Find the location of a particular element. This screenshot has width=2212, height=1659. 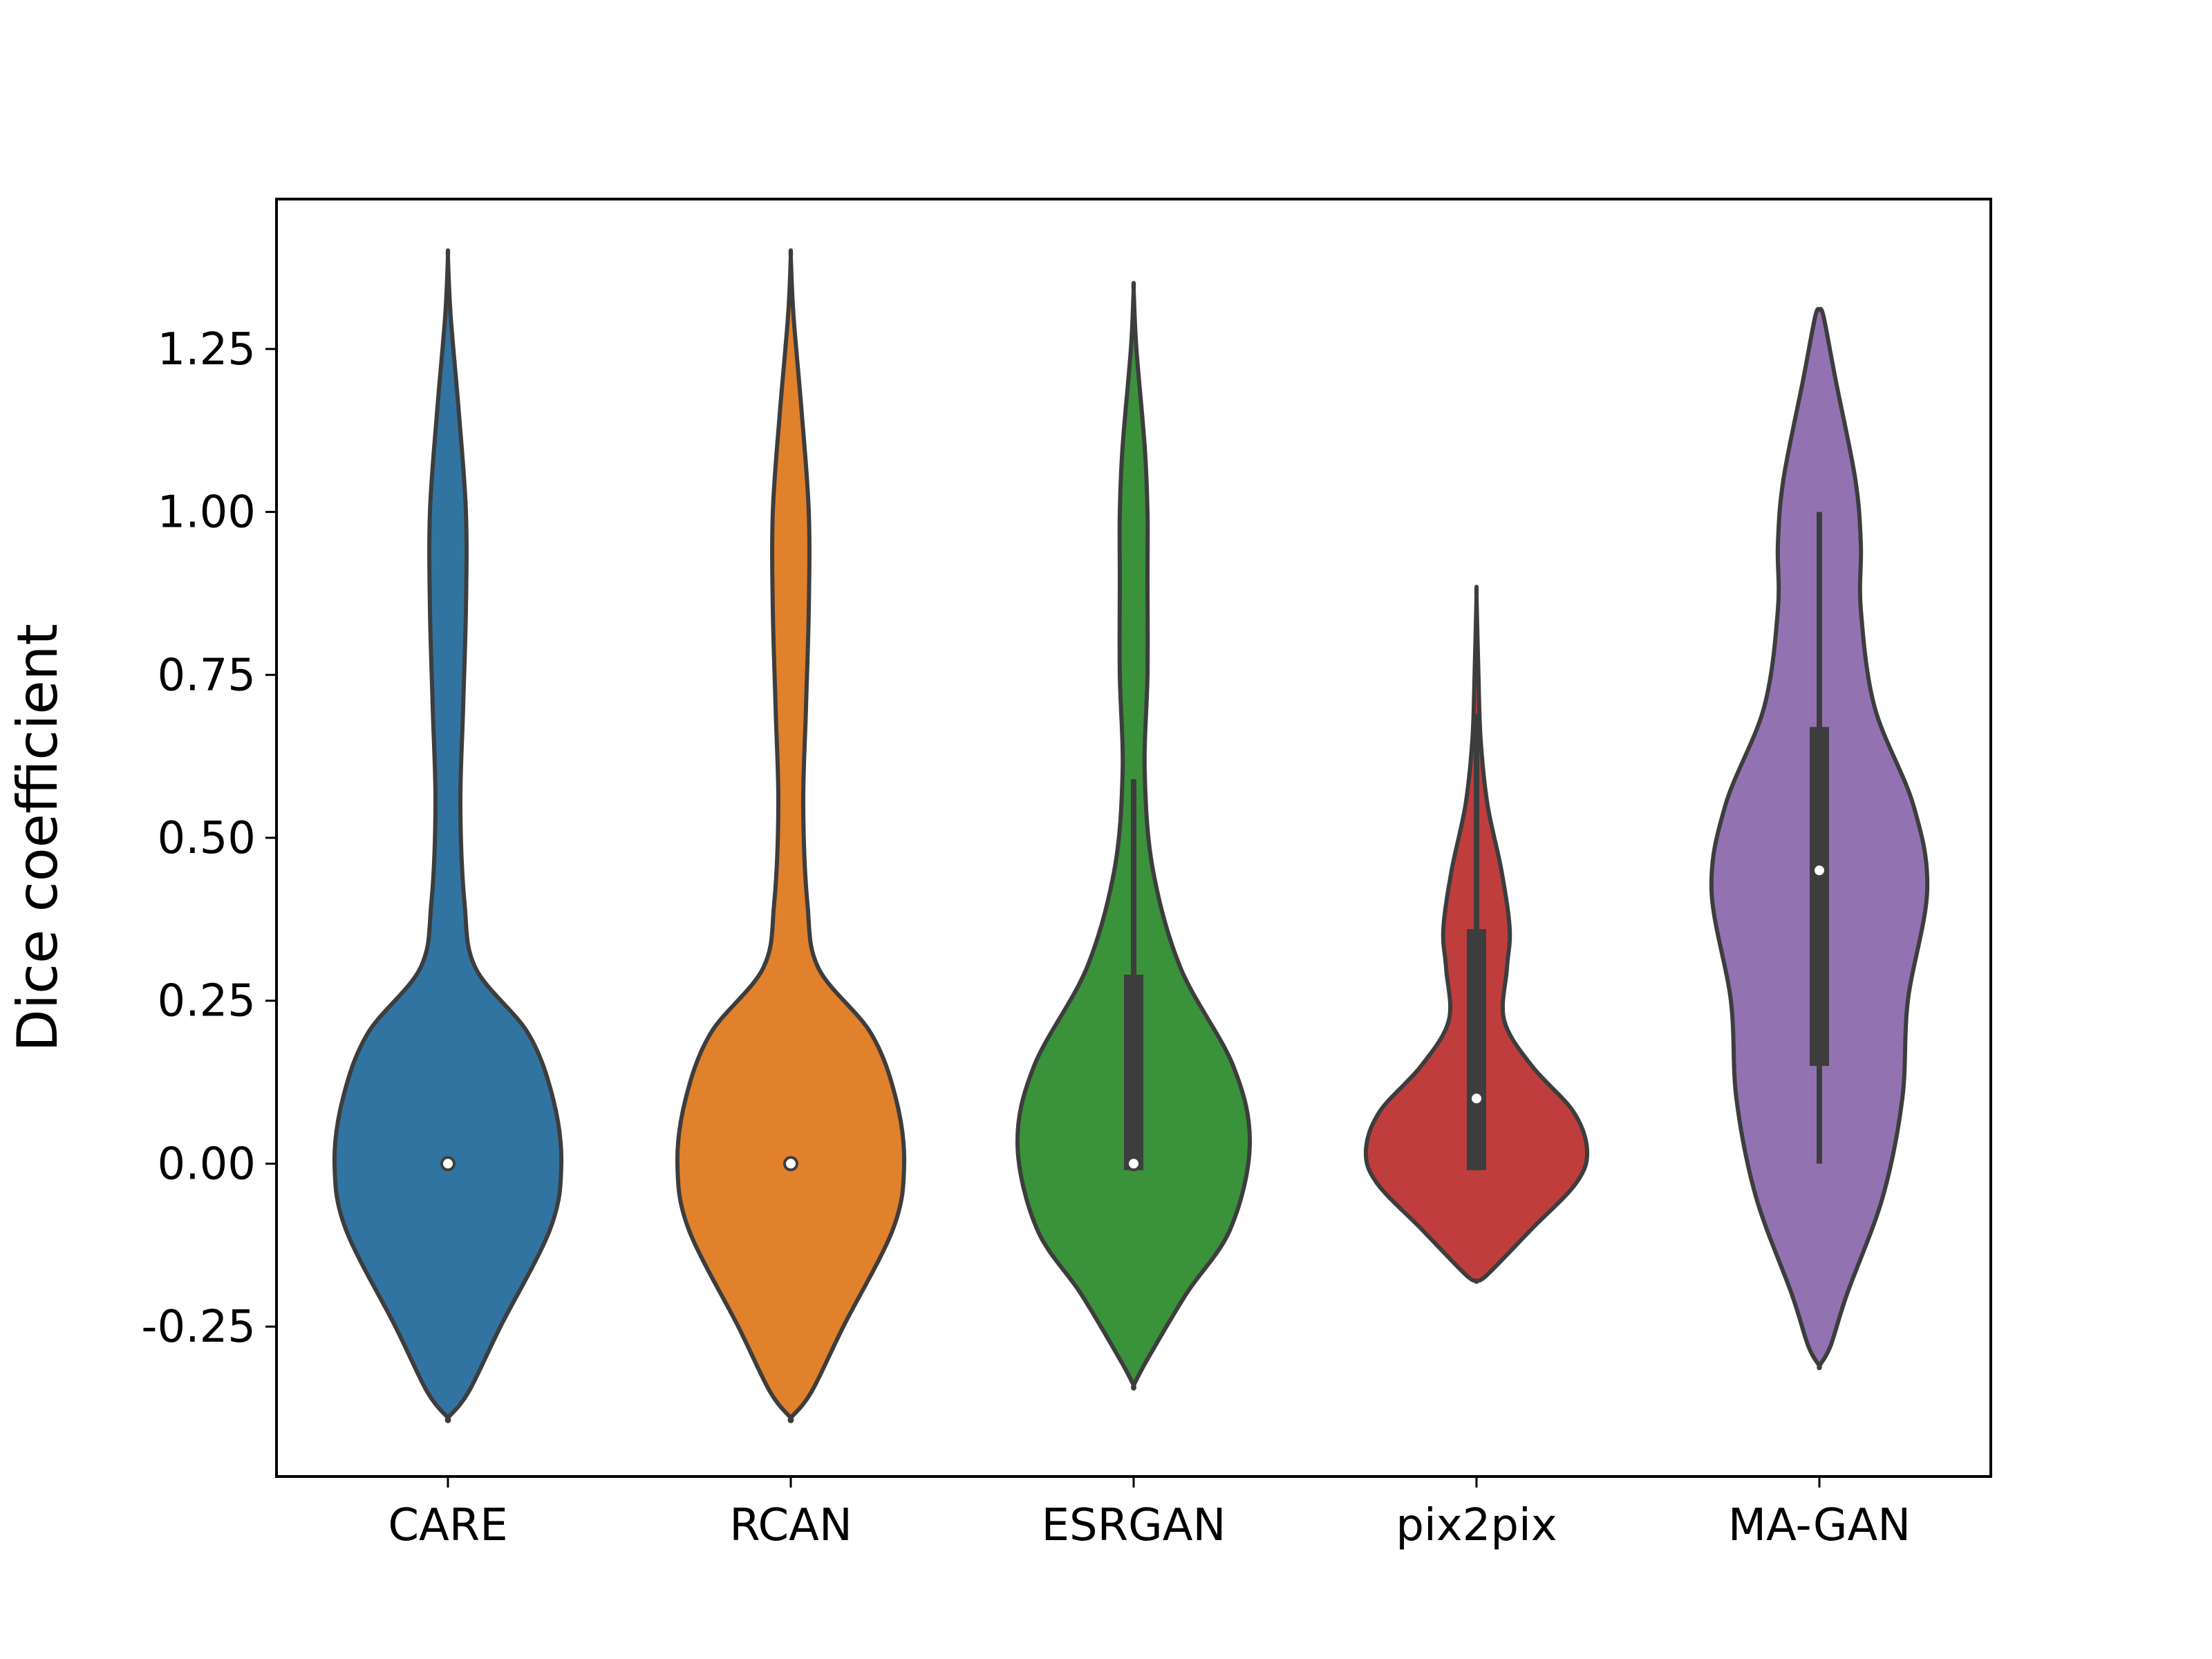

x-tick-label: MA-GAN is located at coordinates (1820, 1525).